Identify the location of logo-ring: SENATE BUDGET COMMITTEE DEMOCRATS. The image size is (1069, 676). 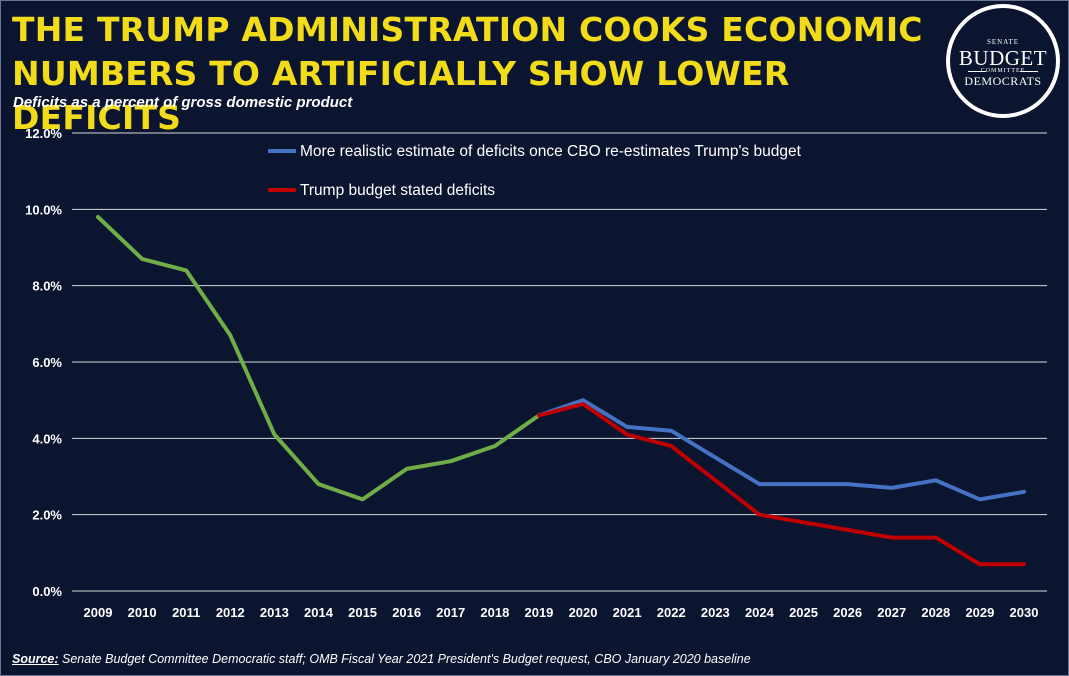
(1003, 61).